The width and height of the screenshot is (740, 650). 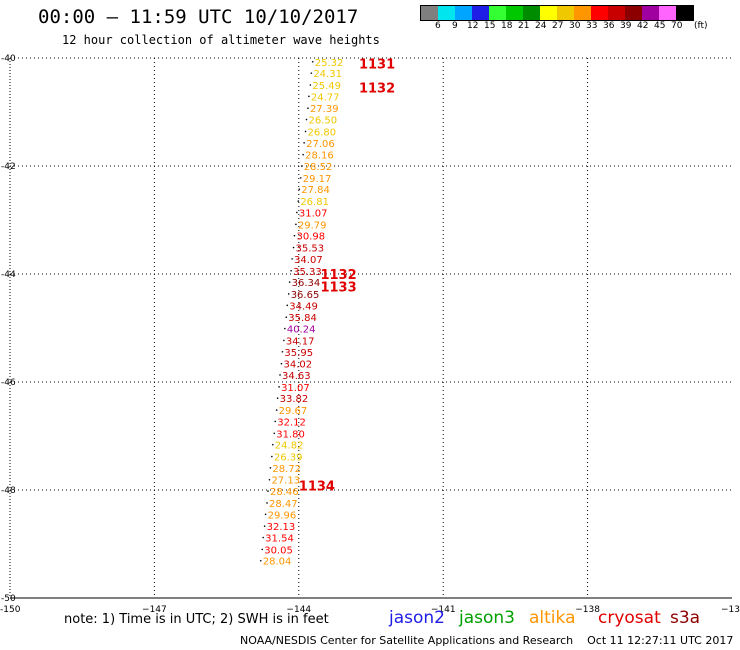 I want to click on wave-height-label: 40.24, so click(x=301, y=330).